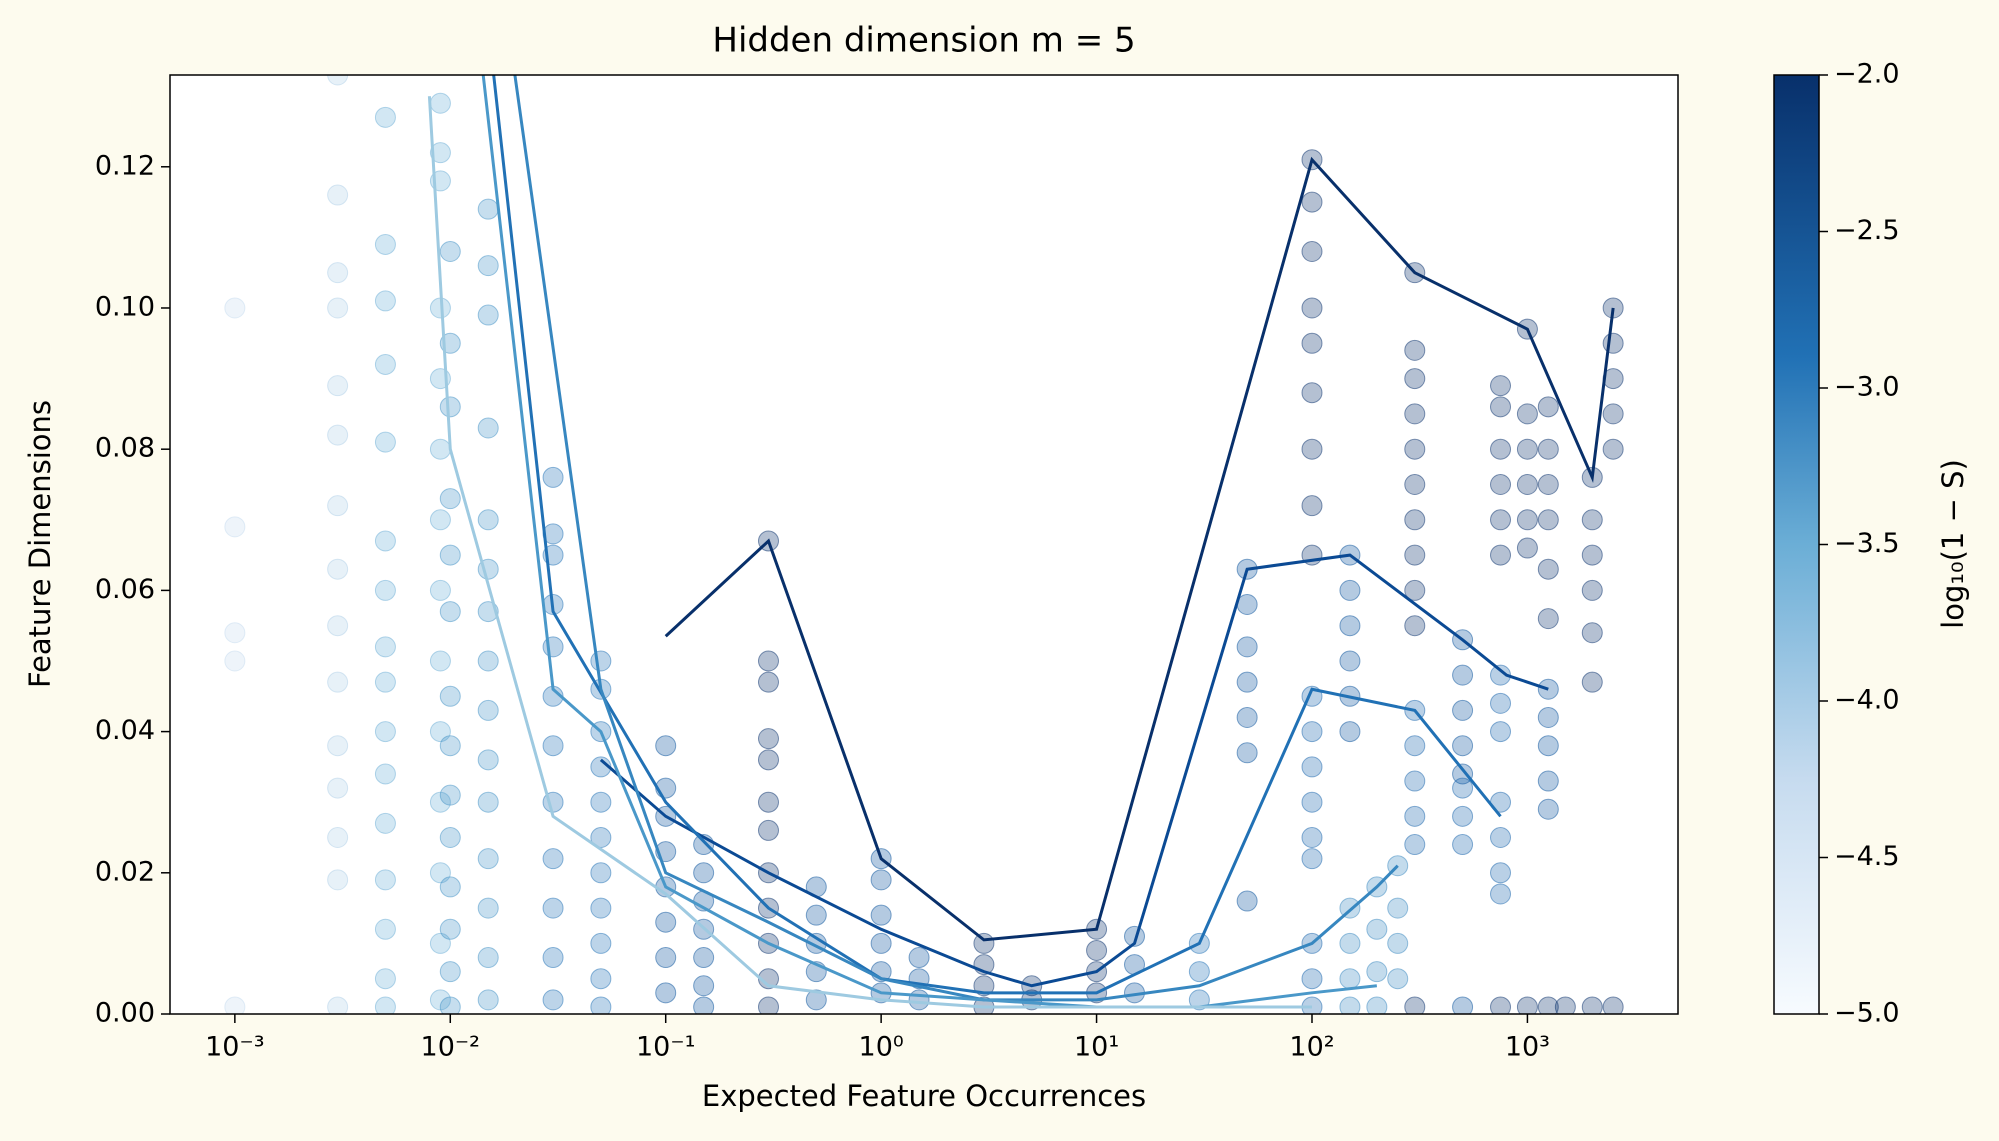  What do you see at coordinates (125, 1013) in the screenshot?
I see `y-tick-label: 0.00` at bounding box center [125, 1013].